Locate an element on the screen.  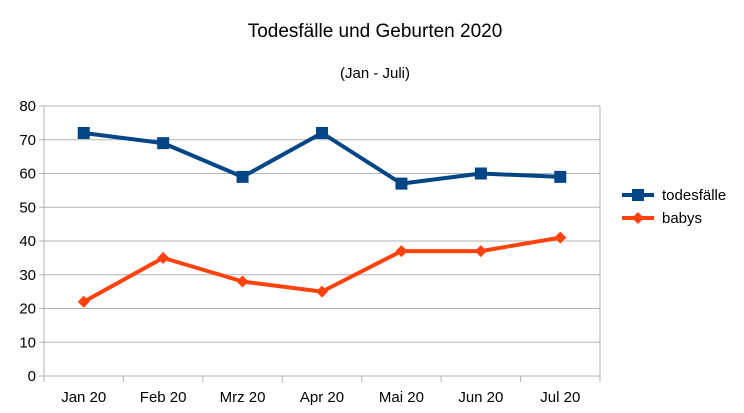
legend-item: todesfälle is located at coordinates (674, 195).